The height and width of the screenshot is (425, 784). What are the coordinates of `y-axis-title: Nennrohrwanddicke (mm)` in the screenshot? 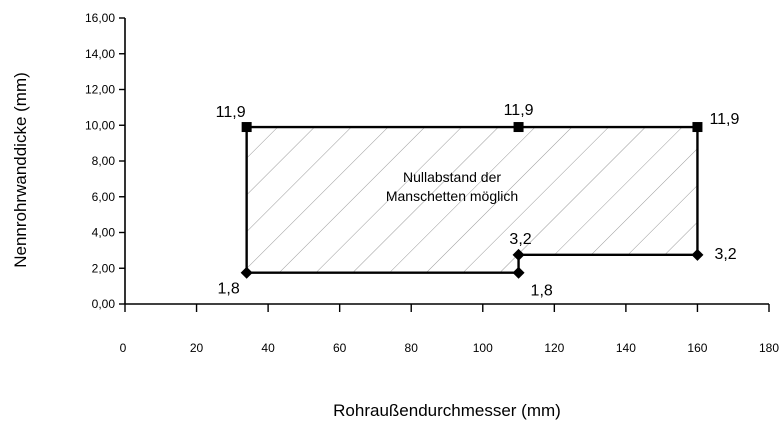 It's located at (20, 170).